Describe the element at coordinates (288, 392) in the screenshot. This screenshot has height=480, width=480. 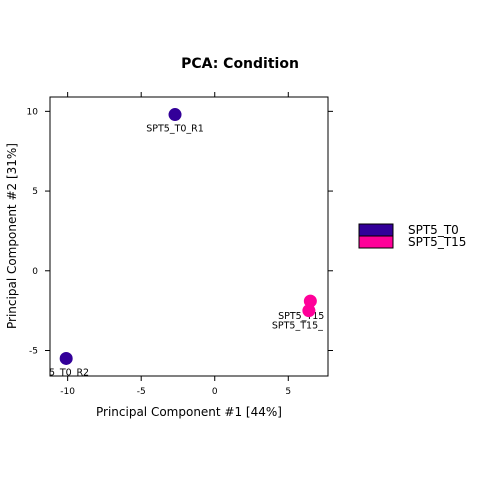
I see `x-tick-label: 5` at that location.